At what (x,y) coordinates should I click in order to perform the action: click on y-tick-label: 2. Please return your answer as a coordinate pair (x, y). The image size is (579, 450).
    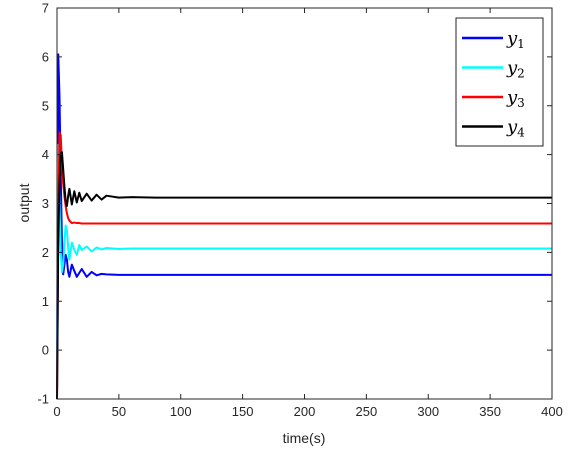
    Looking at the image, I should click on (45, 252).